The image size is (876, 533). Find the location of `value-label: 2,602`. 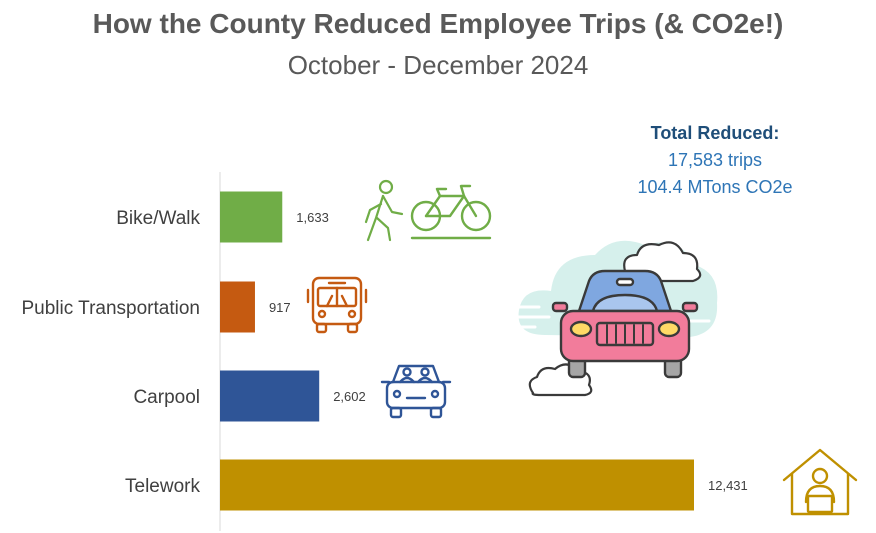

value-label: 2,602 is located at coordinates (349, 396).